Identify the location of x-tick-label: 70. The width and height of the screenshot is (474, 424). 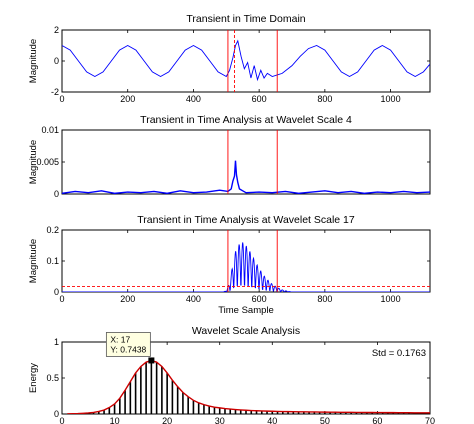
(430, 420).